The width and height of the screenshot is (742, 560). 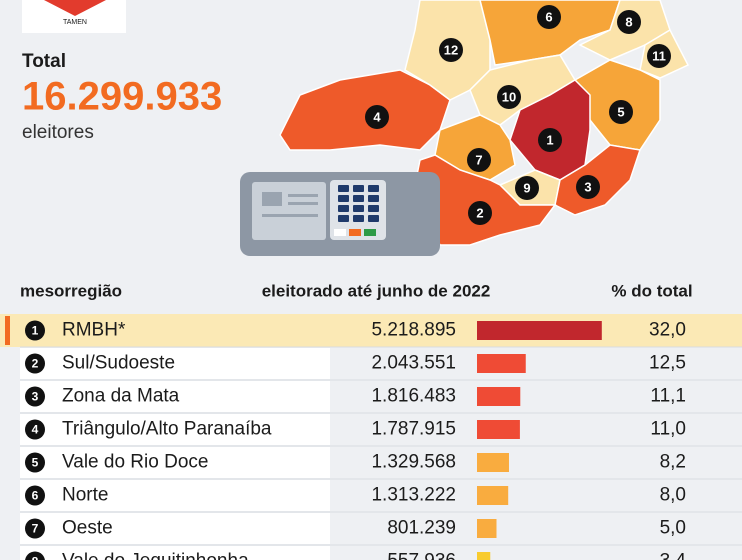 I want to click on key-white, so click(x=340, y=232).